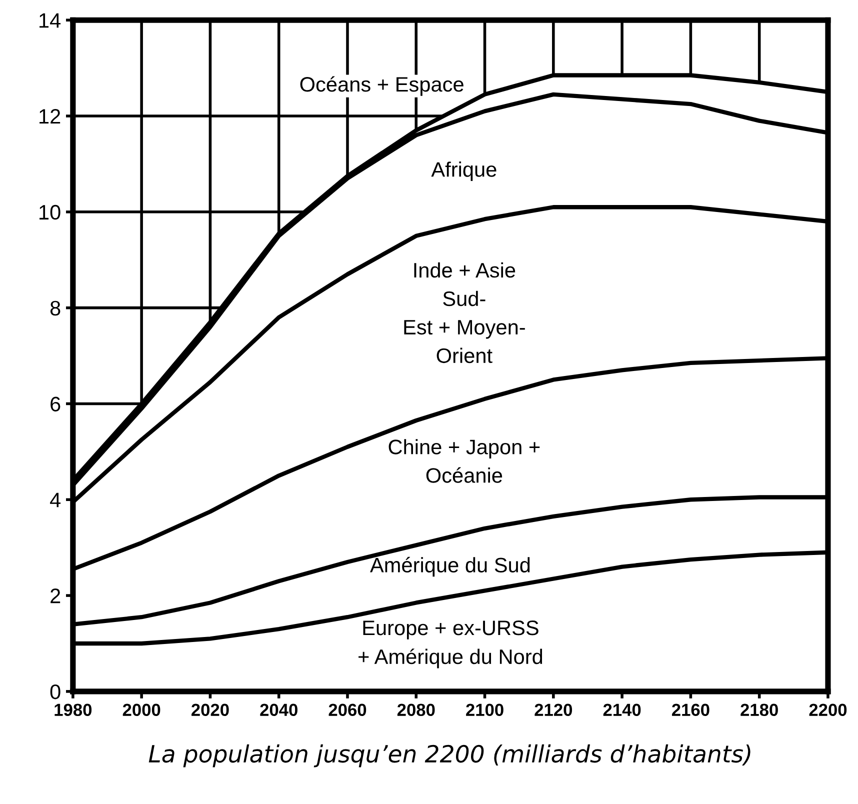 The width and height of the screenshot is (858, 804). What do you see at coordinates (450, 566) in the screenshot?
I see `series-label: Amérique du Sud` at bounding box center [450, 566].